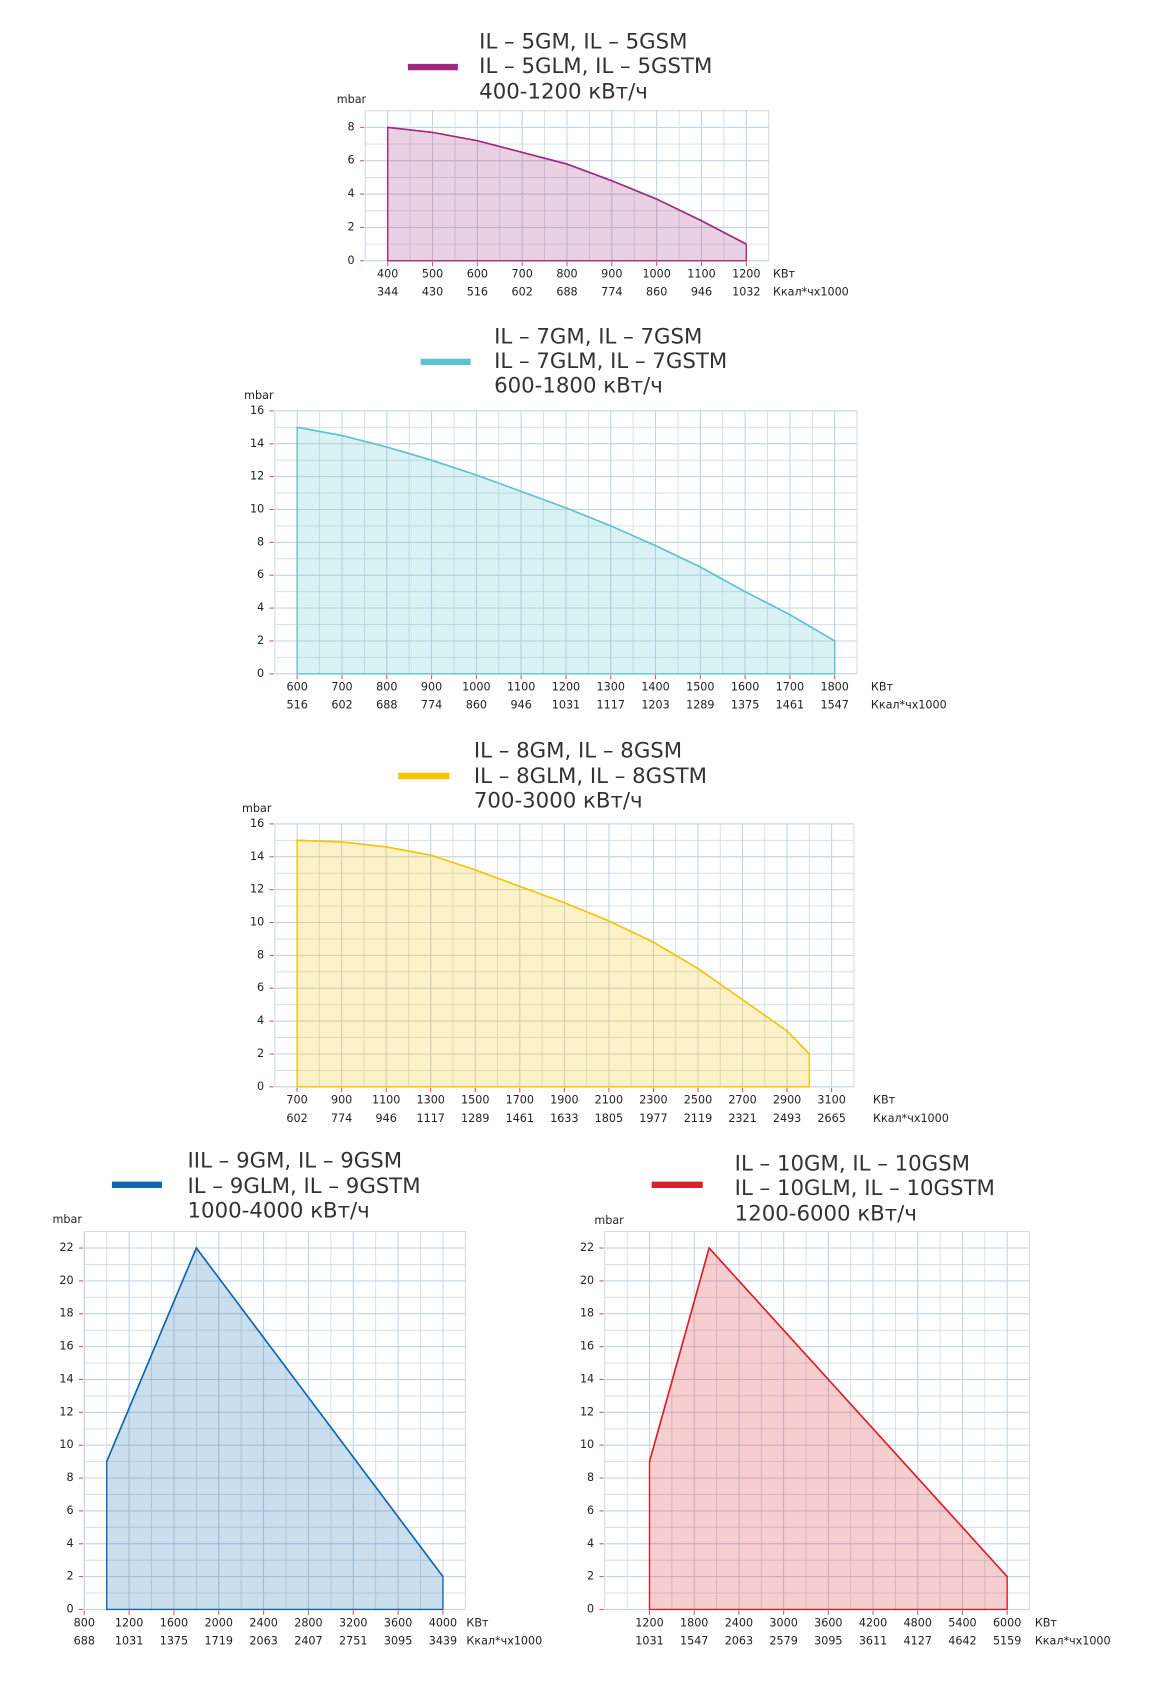 This screenshot has height=1684, width=1150. Describe the element at coordinates (656, 274) in the screenshot. I see `x-tick-label: 1000` at that location.